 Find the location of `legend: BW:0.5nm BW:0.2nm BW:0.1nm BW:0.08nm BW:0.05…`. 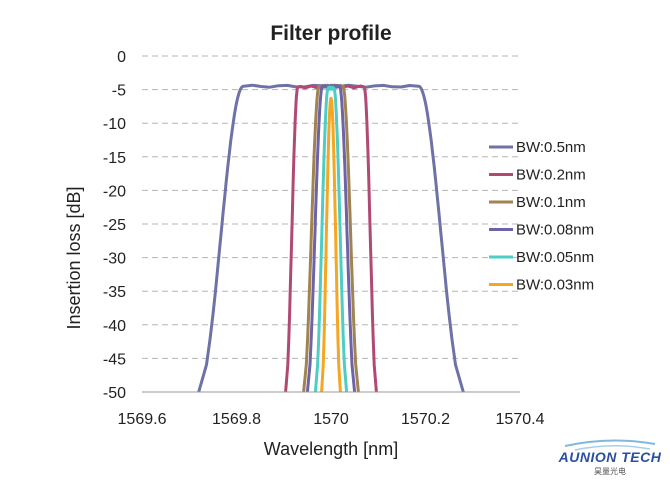

legend: BW:0.5nm BW:0.2nm BW:0.1nm BW:0.08nm BW:0.05… is located at coordinates (541, 216).